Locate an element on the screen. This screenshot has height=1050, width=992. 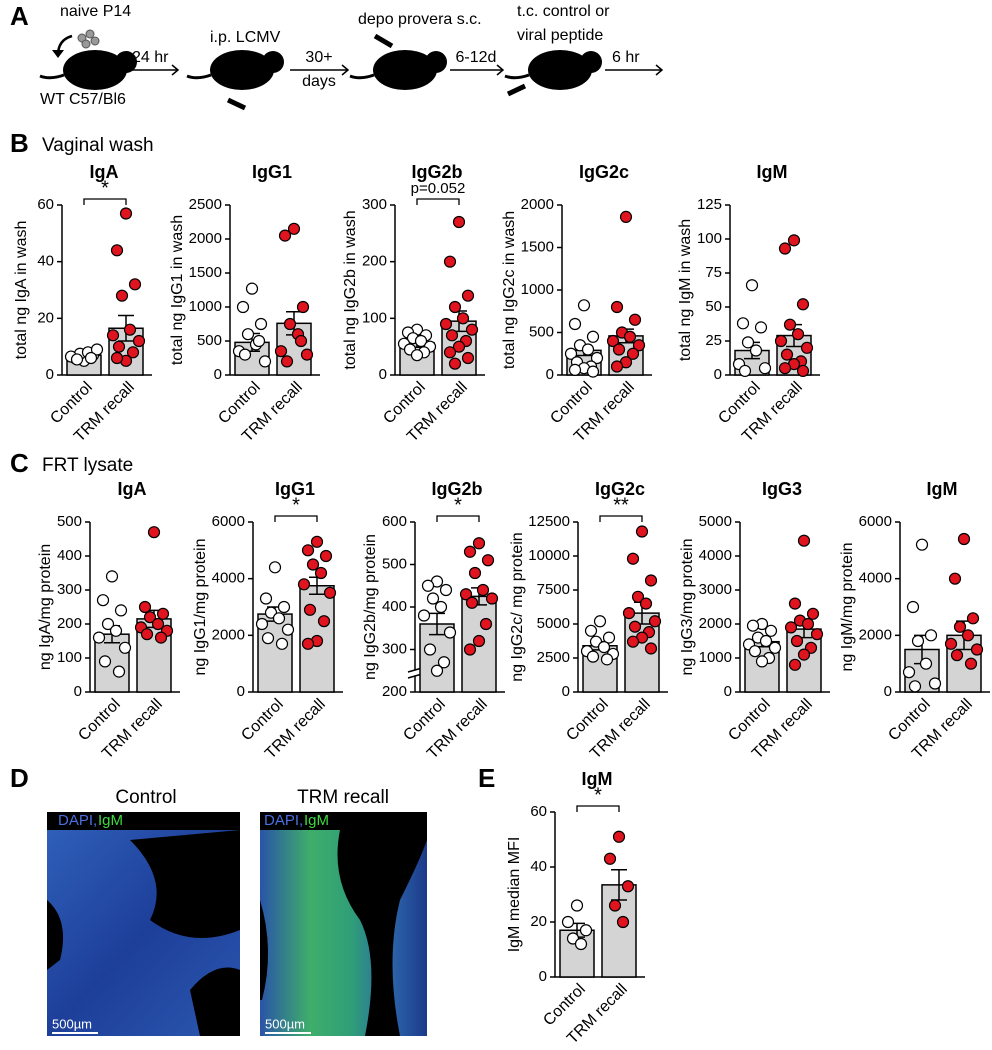
schematic-text: depo provera s.c. is located at coordinates (420, 19).